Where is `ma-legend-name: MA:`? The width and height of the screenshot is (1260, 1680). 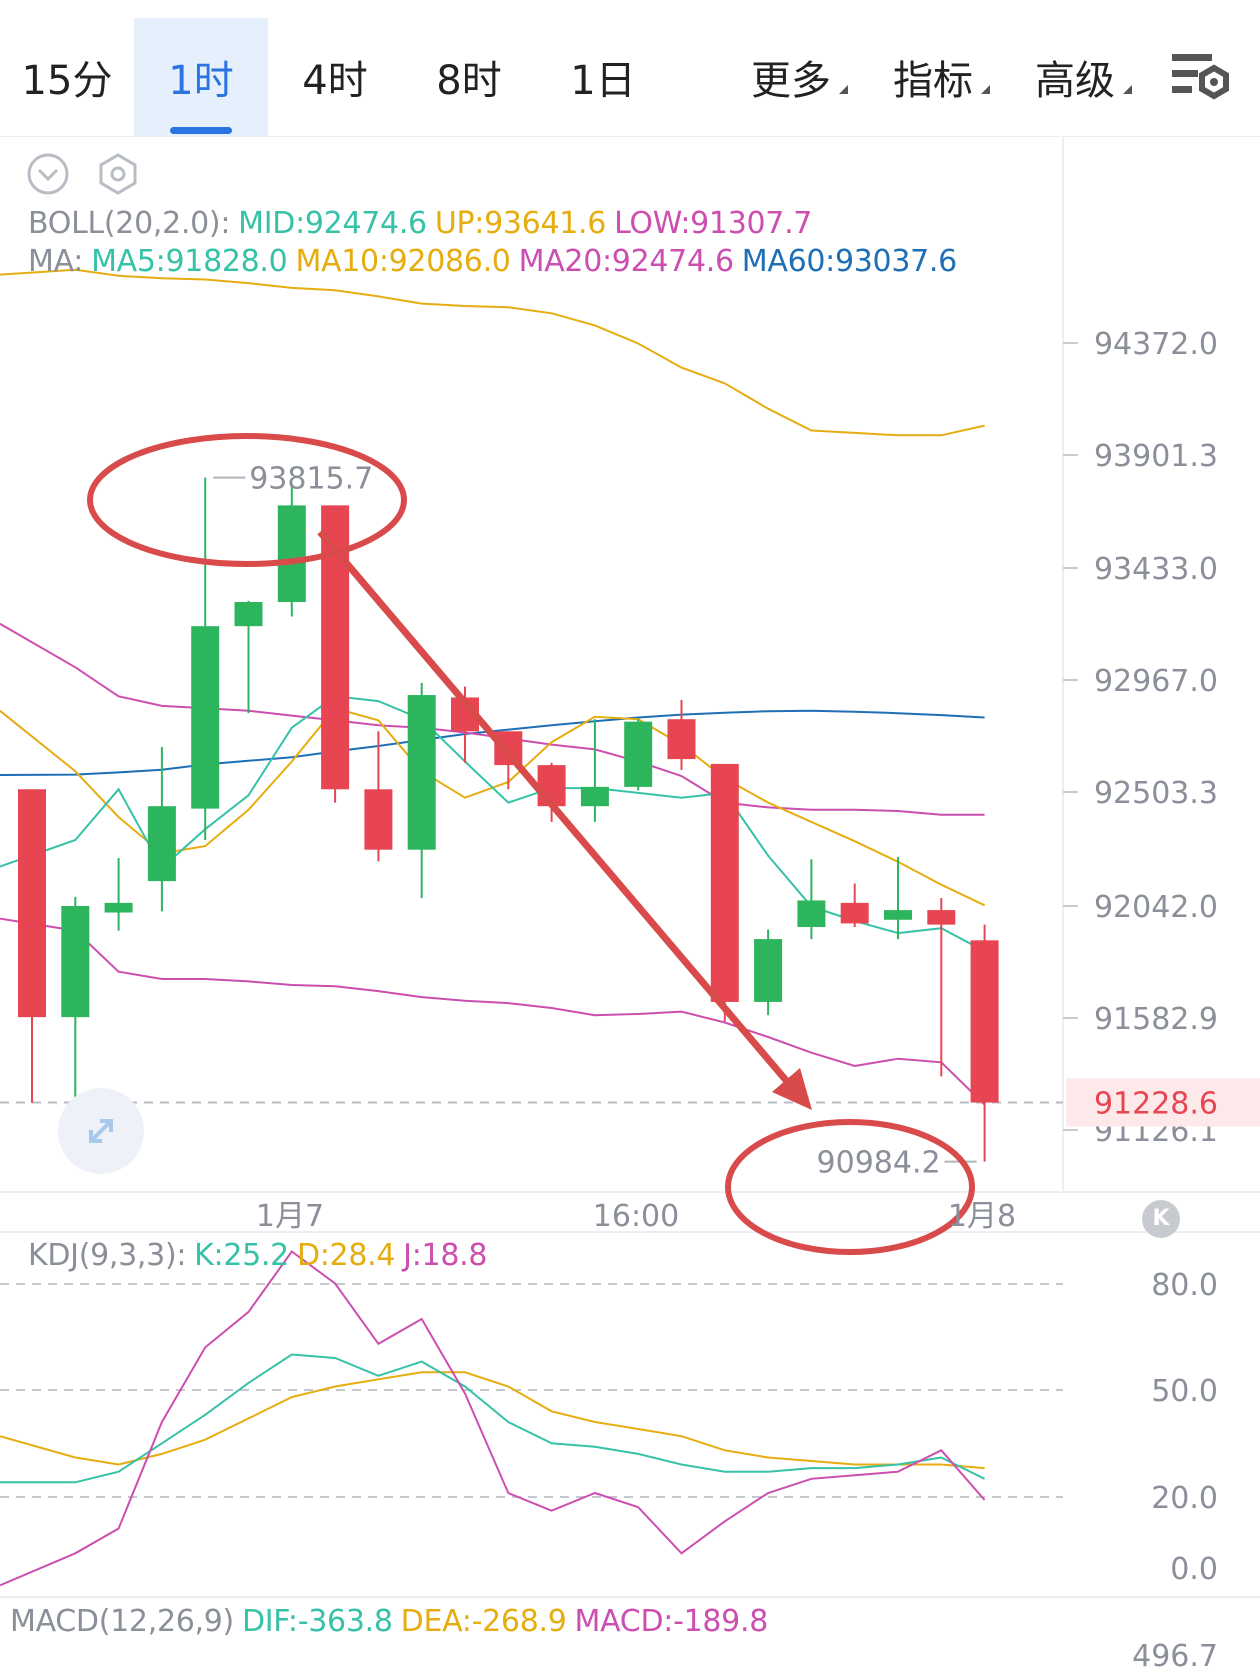
ma-legend-name: MA: is located at coordinates (56, 261).